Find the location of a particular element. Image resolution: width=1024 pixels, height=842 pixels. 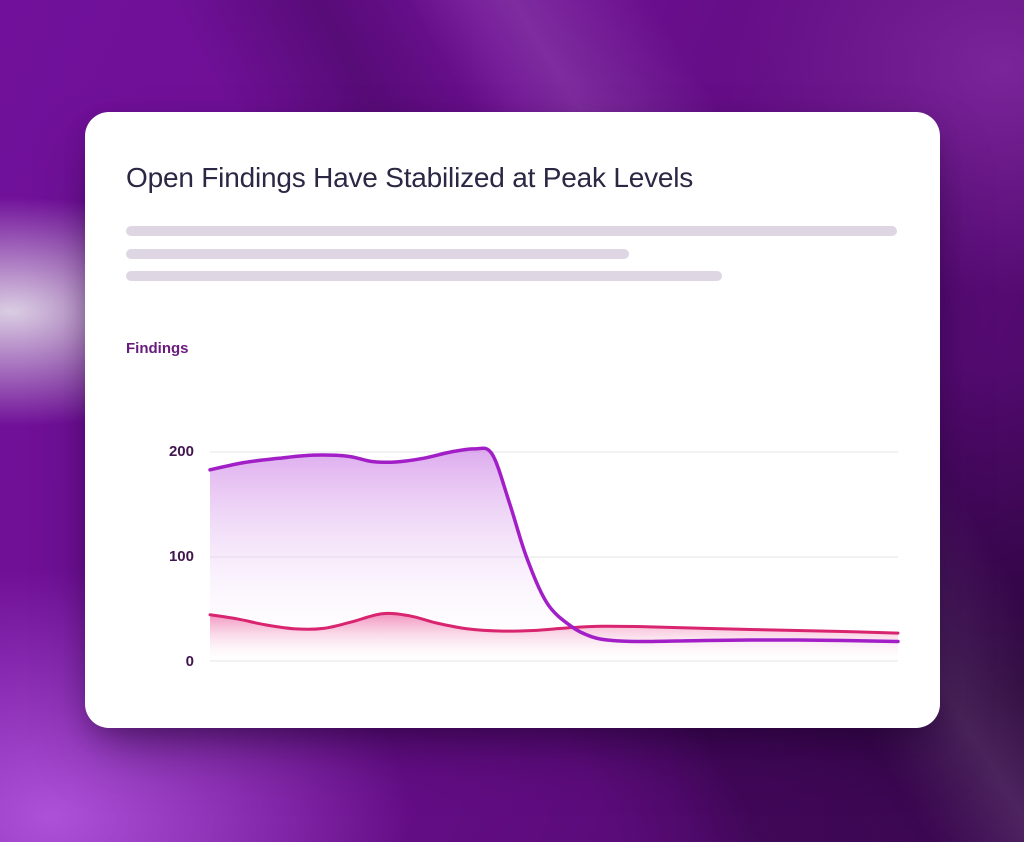

chart-axis-title: Findings is located at coordinates (157, 348).